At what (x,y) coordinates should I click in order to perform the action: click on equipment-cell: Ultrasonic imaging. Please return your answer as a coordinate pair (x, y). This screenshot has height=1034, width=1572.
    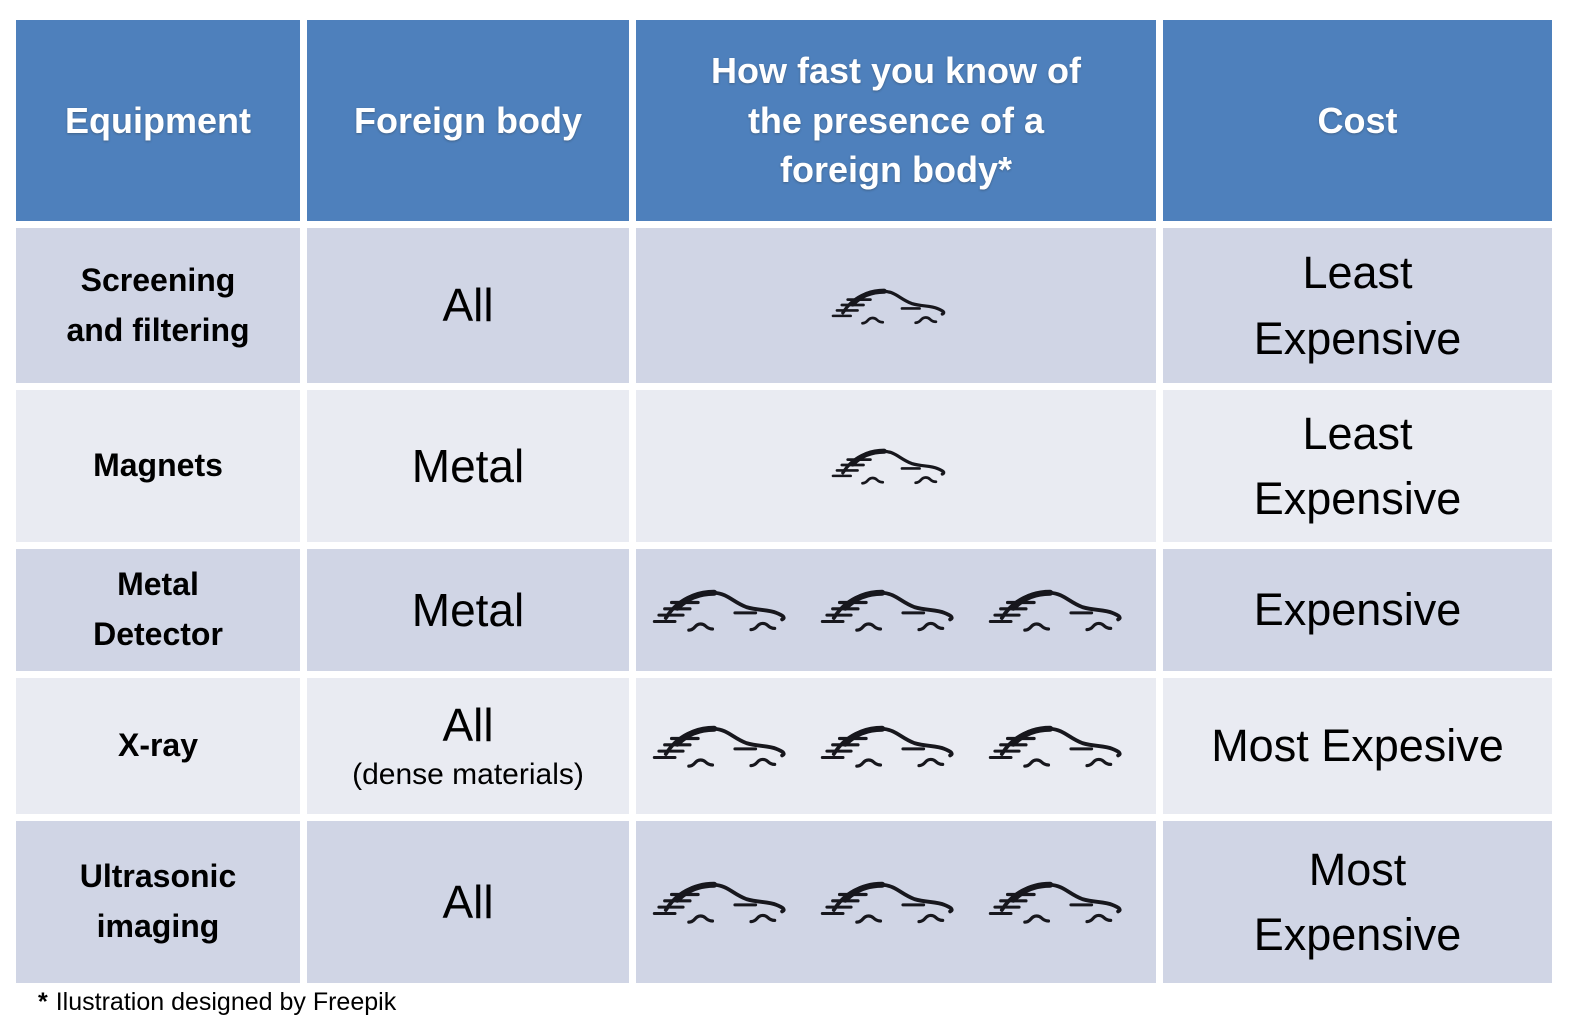
    Looking at the image, I should click on (158, 902).